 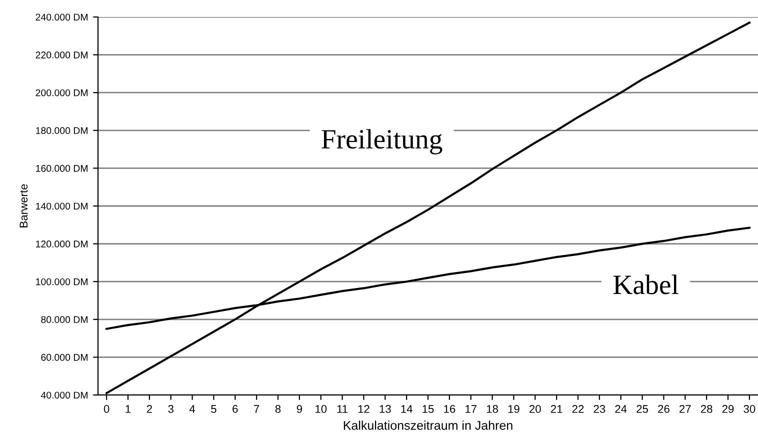 I want to click on y-tick-label: 220.000 DM, so click(x=62, y=55).